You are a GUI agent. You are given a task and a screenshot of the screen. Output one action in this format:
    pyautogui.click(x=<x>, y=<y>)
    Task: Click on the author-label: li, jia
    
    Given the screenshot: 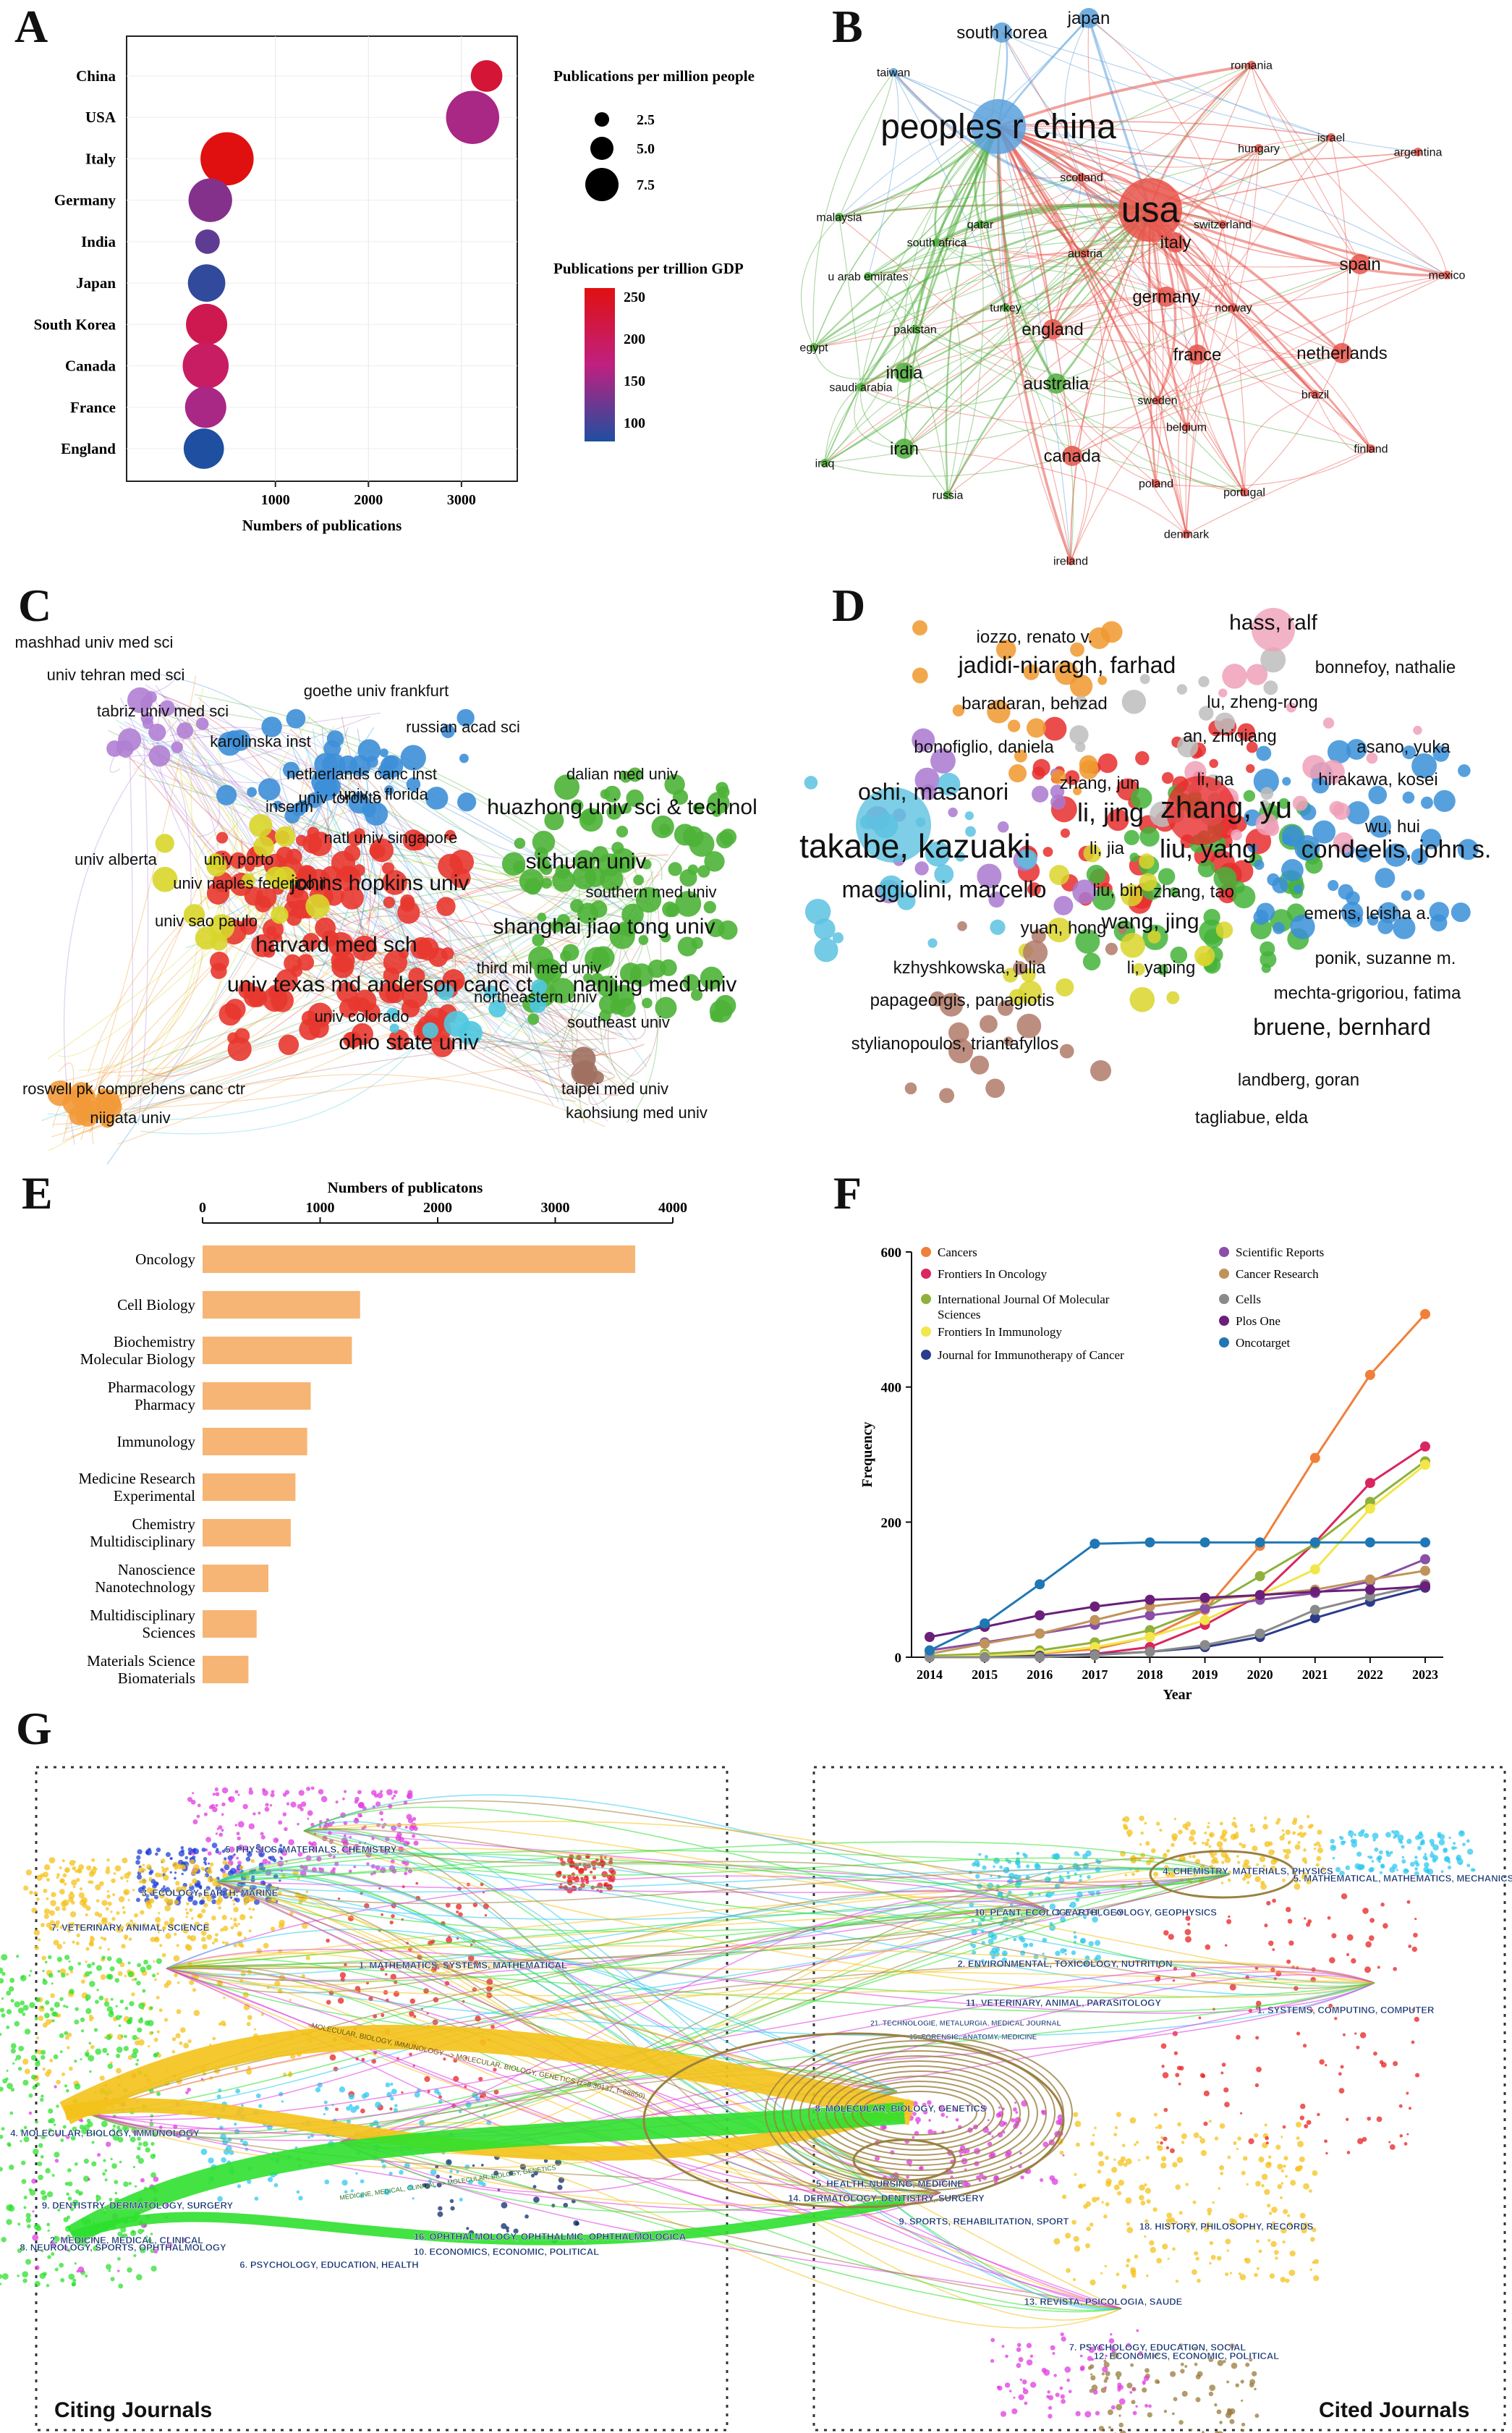 What is the action you would take?
    pyautogui.click(x=1107, y=848)
    